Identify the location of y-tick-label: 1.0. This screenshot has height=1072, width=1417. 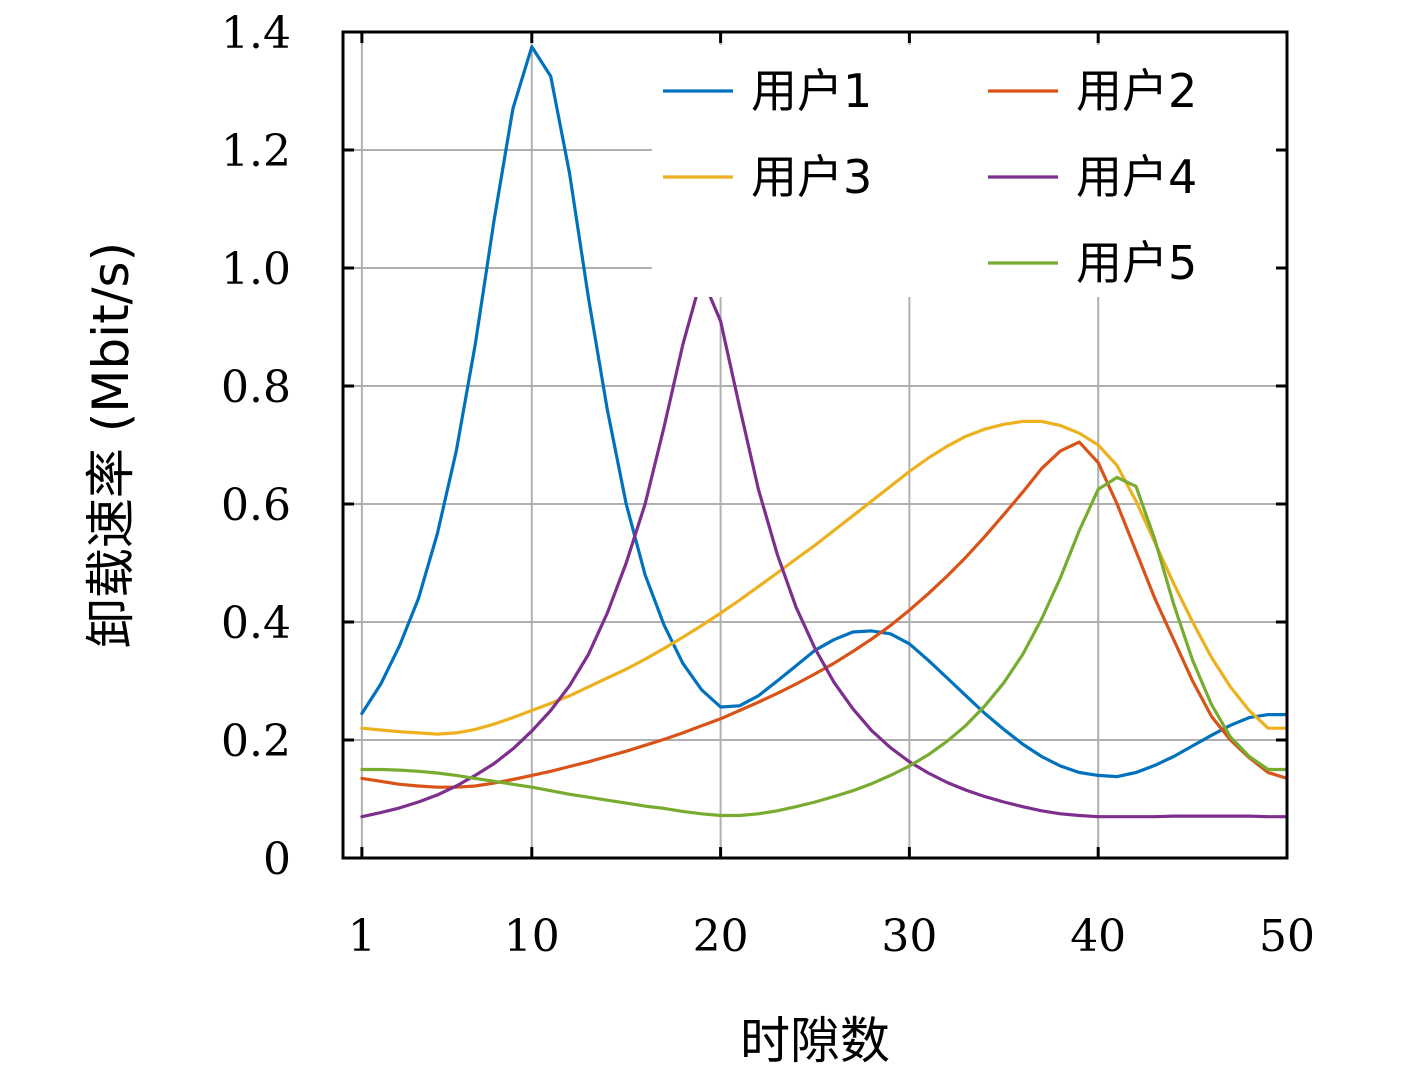
(256, 269).